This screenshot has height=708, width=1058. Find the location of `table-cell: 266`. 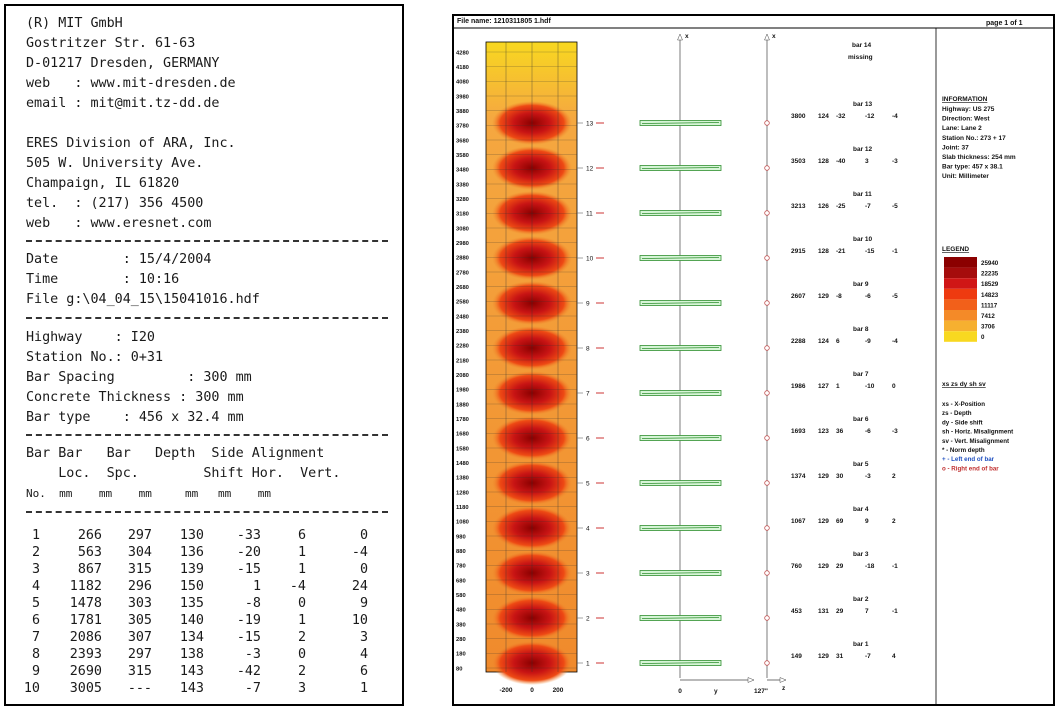

table-cell: 266 is located at coordinates (89, 535).